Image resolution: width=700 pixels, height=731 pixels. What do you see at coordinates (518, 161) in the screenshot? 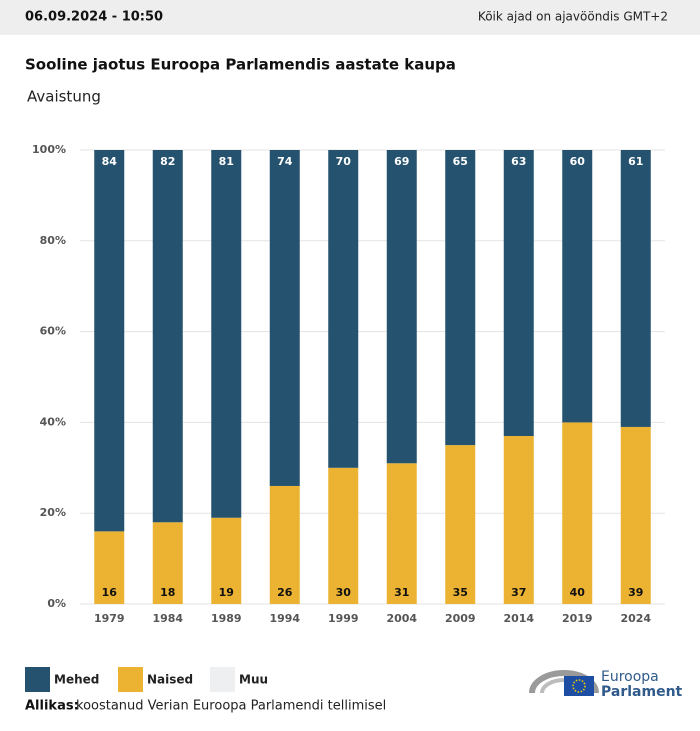
I see `value-label: 63` at bounding box center [518, 161].